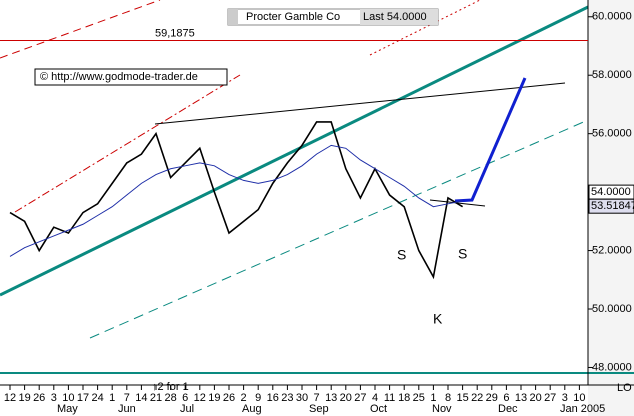 The image size is (634, 416). What do you see at coordinates (375, 398) in the screenshot?
I see `x-tick-label: 4` at bounding box center [375, 398].